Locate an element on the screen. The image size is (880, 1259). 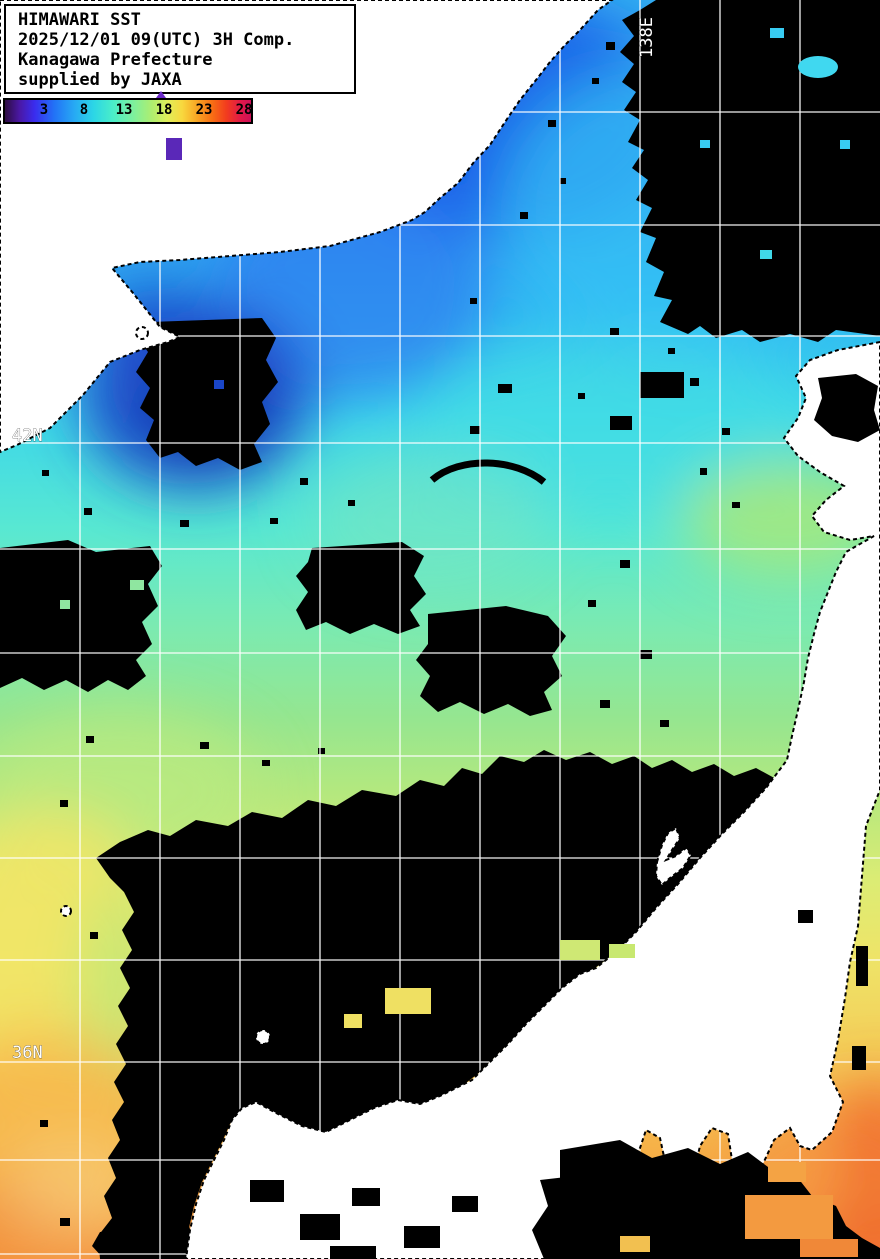
colorbar-pointer-icon is located at coordinates (161, 94).